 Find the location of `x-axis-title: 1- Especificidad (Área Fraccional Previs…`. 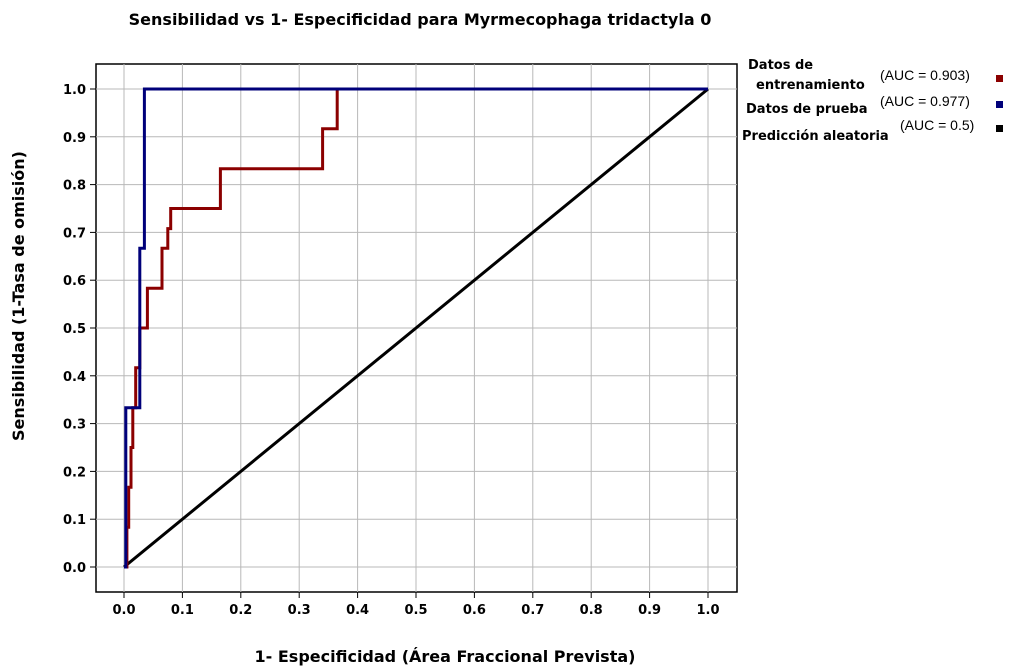

x-axis-title: 1- Especificidad (Área Fraccional Previs… is located at coordinates (445, 656).